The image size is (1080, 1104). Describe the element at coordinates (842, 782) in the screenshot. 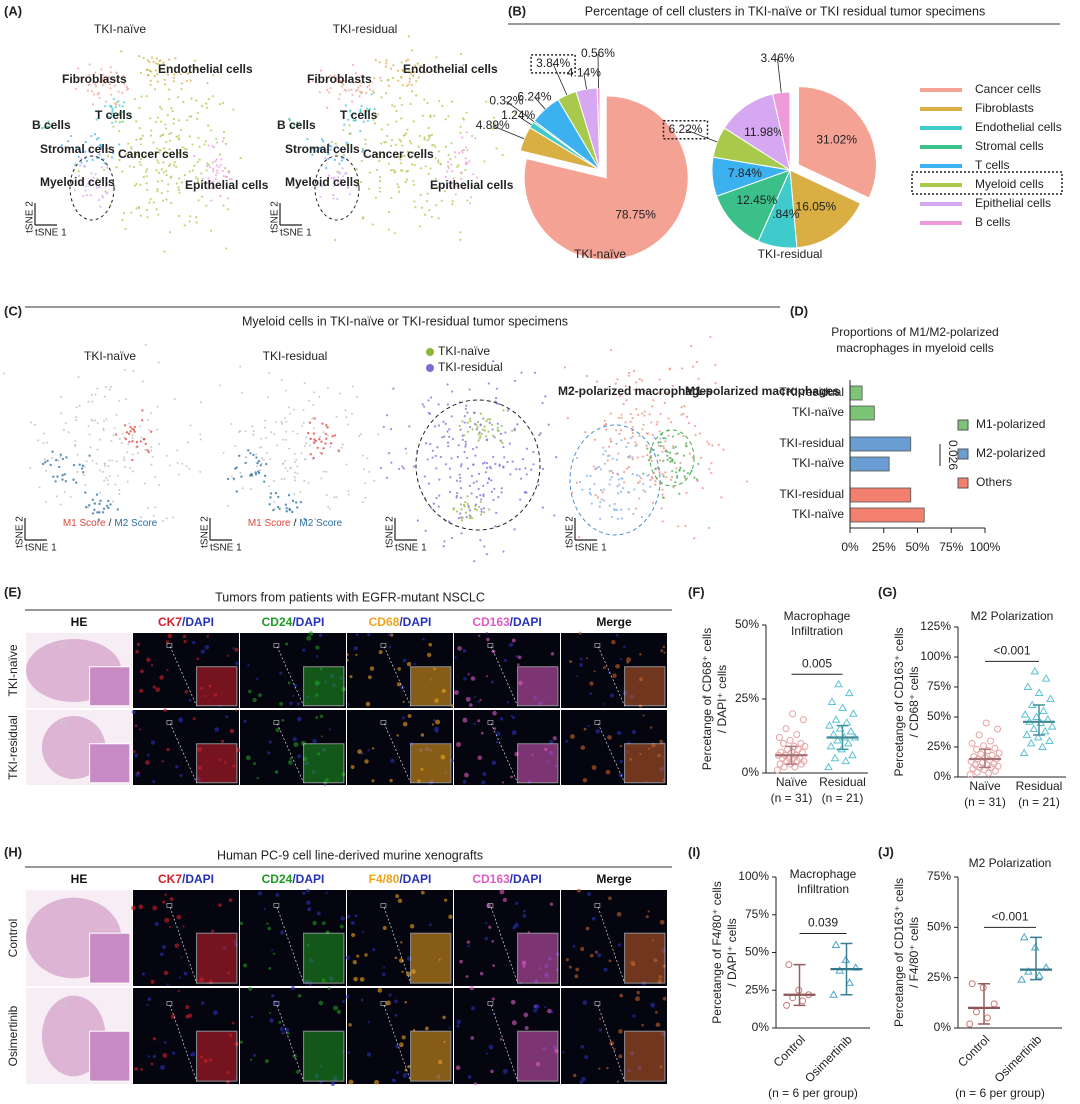

I see `x-tick-label: Residual` at that location.